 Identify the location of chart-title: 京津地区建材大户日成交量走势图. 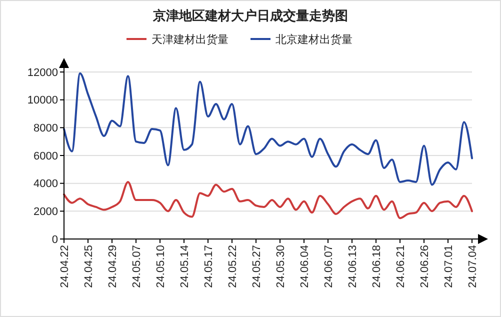
(250, 15).